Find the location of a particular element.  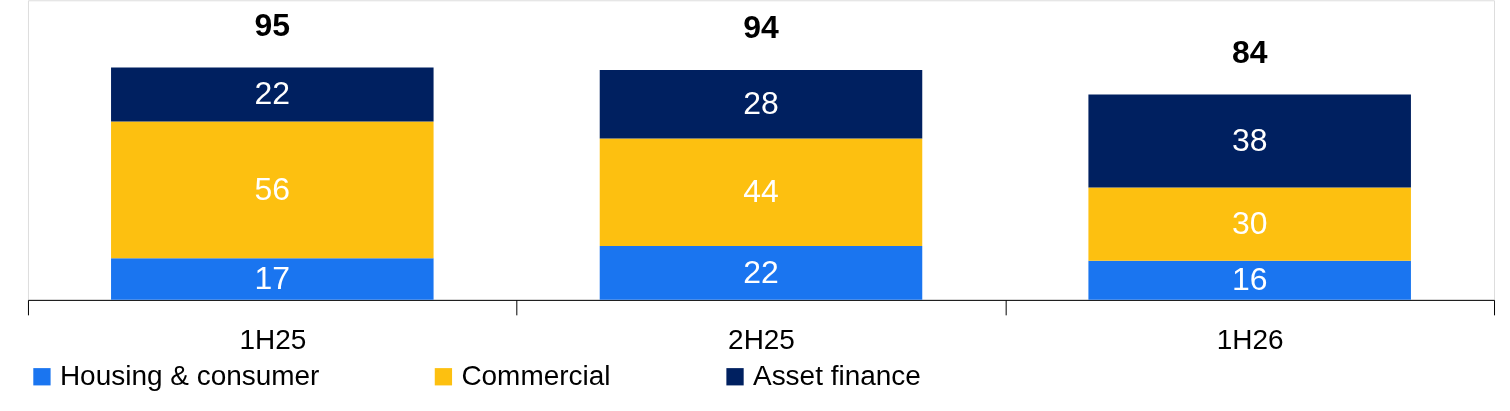

total-label: 95 is located at coordinates (272, 24).